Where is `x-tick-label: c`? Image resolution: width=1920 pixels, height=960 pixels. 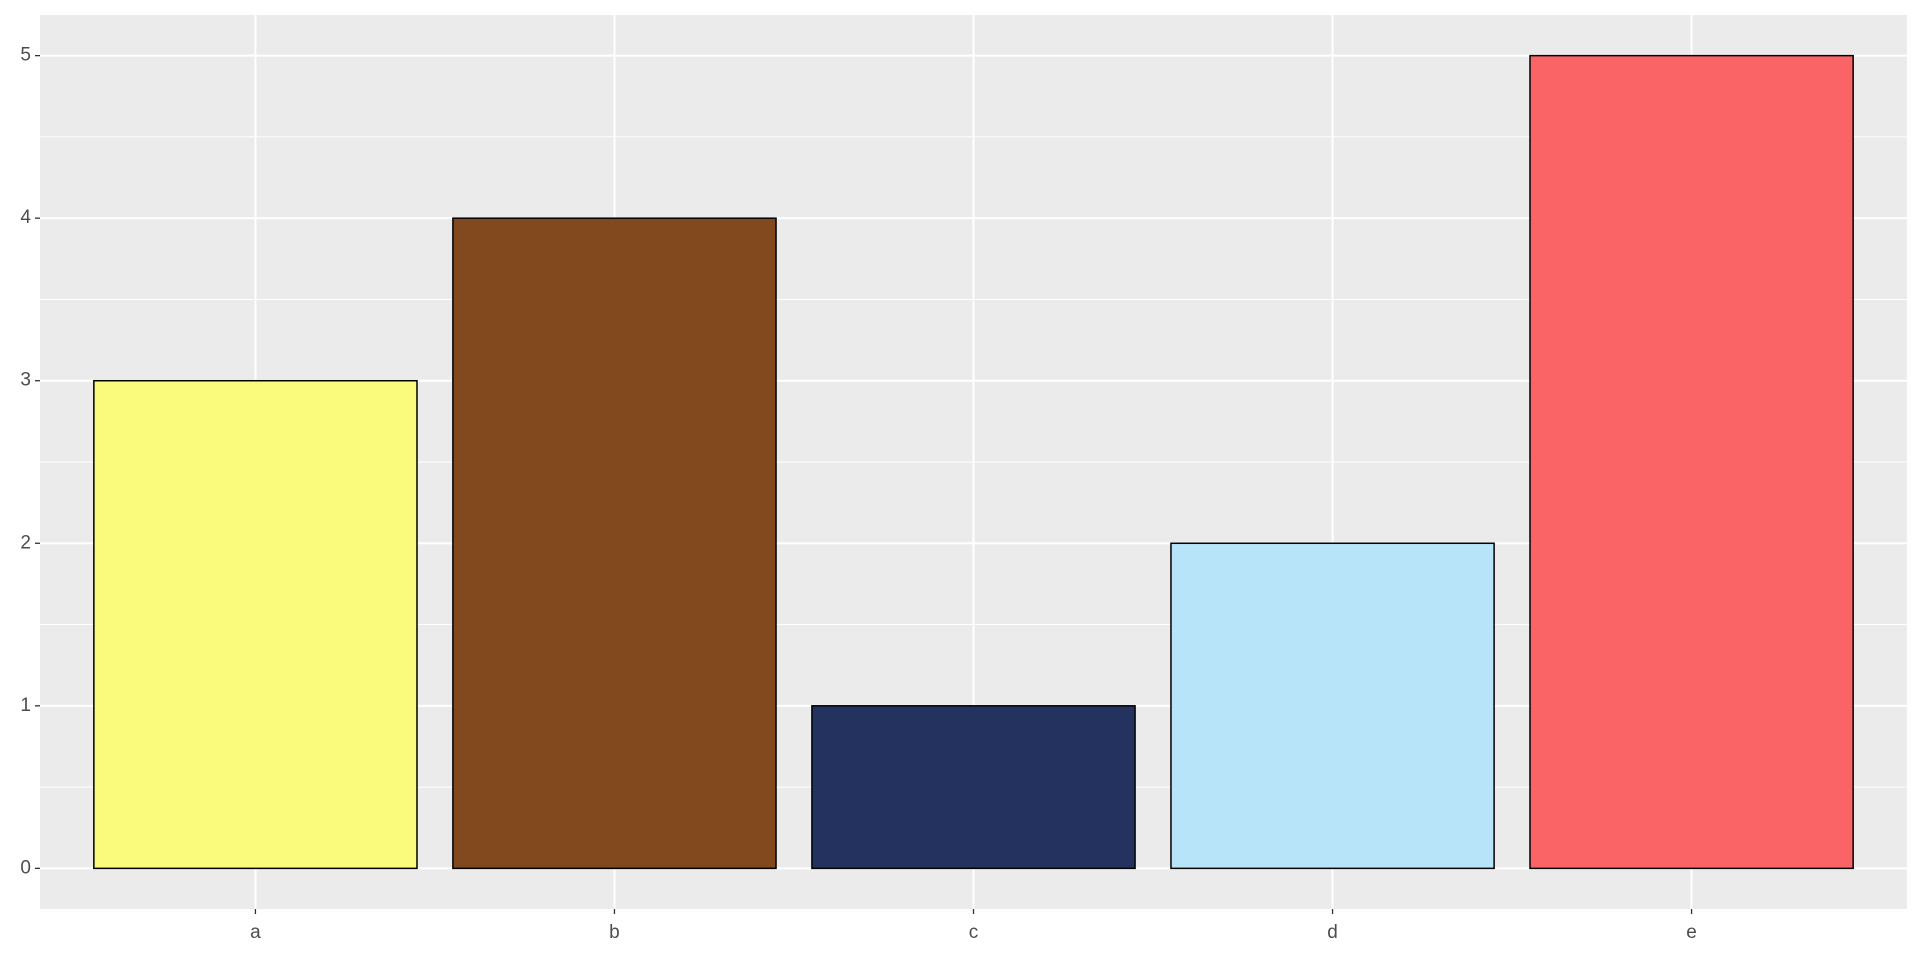
x-tick-label: c is located at coordinates (974, 932).